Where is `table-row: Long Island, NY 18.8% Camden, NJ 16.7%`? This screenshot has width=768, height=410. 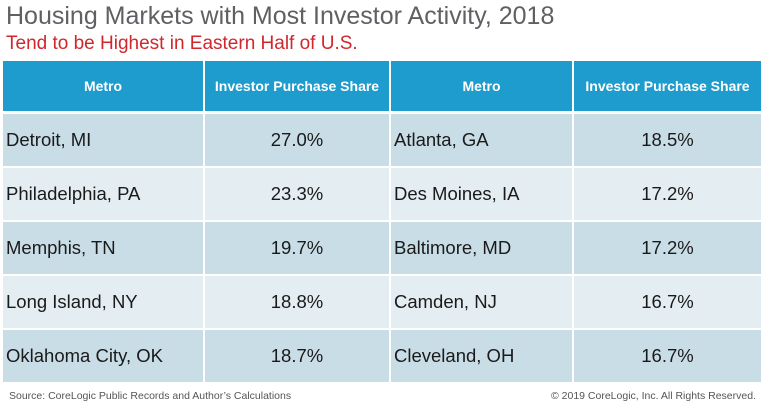 table-row: Long Island, NY 18.8% Camden, NJ 16.7% is located at coordinates (382, 302).